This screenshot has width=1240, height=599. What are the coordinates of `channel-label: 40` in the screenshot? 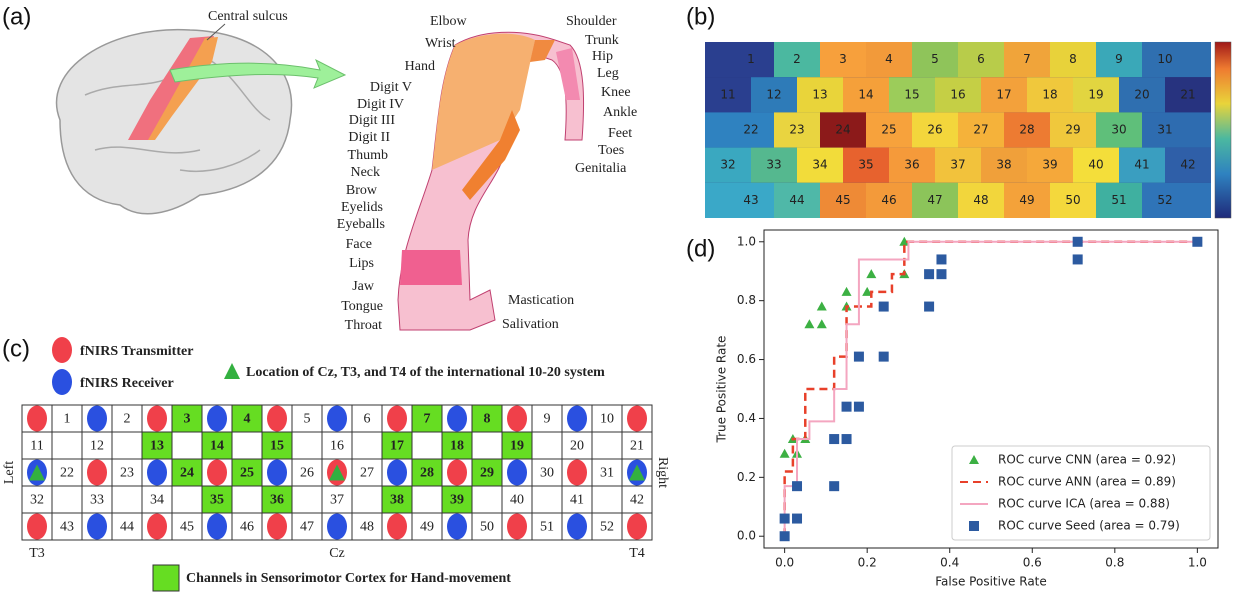 It's located at (1095, 165).